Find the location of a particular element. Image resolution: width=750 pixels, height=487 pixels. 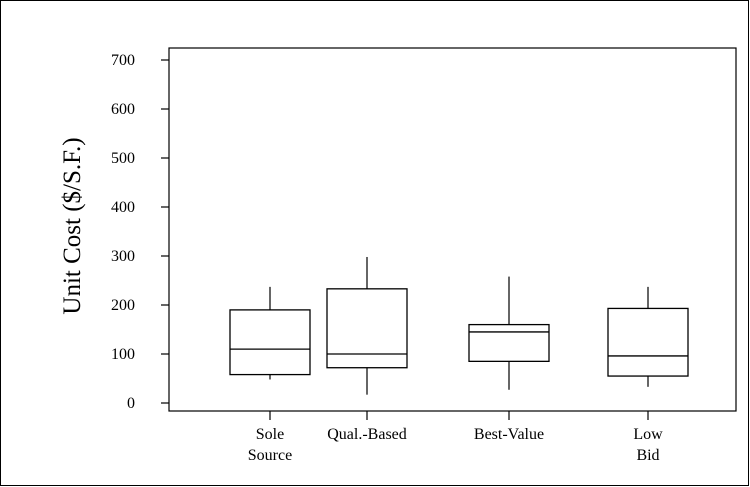

y-tick-label: 400 is located at coordinates (123, 207).